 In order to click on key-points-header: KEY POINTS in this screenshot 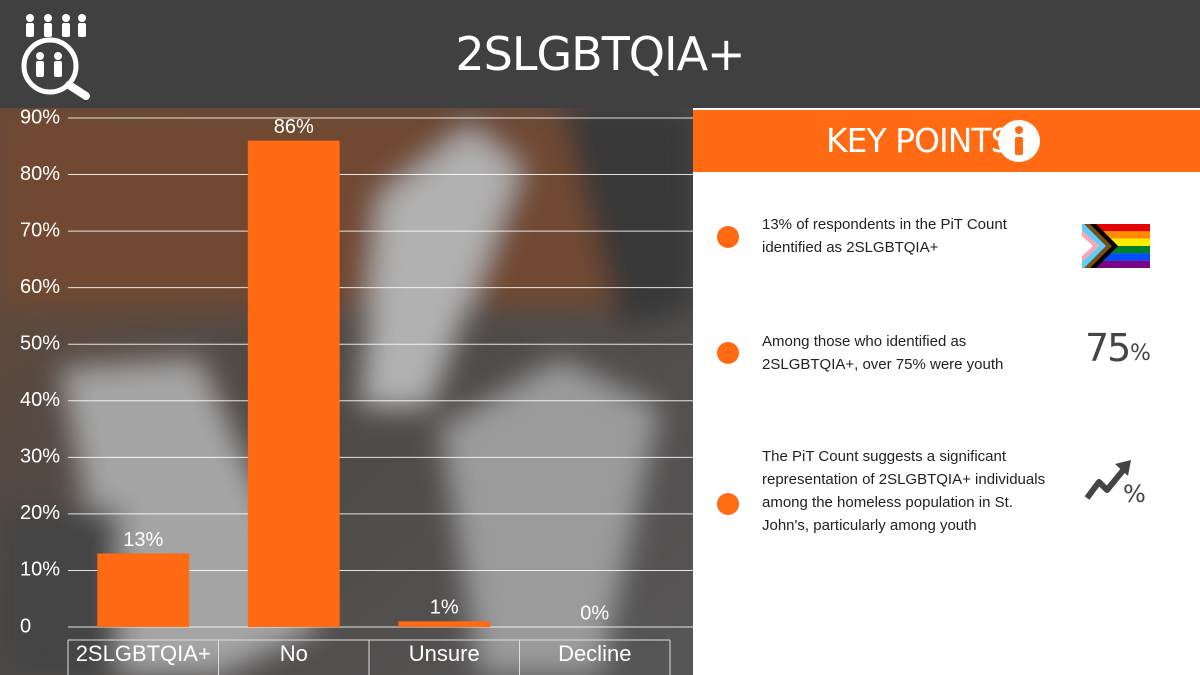, I will do `click(946, 141)`.